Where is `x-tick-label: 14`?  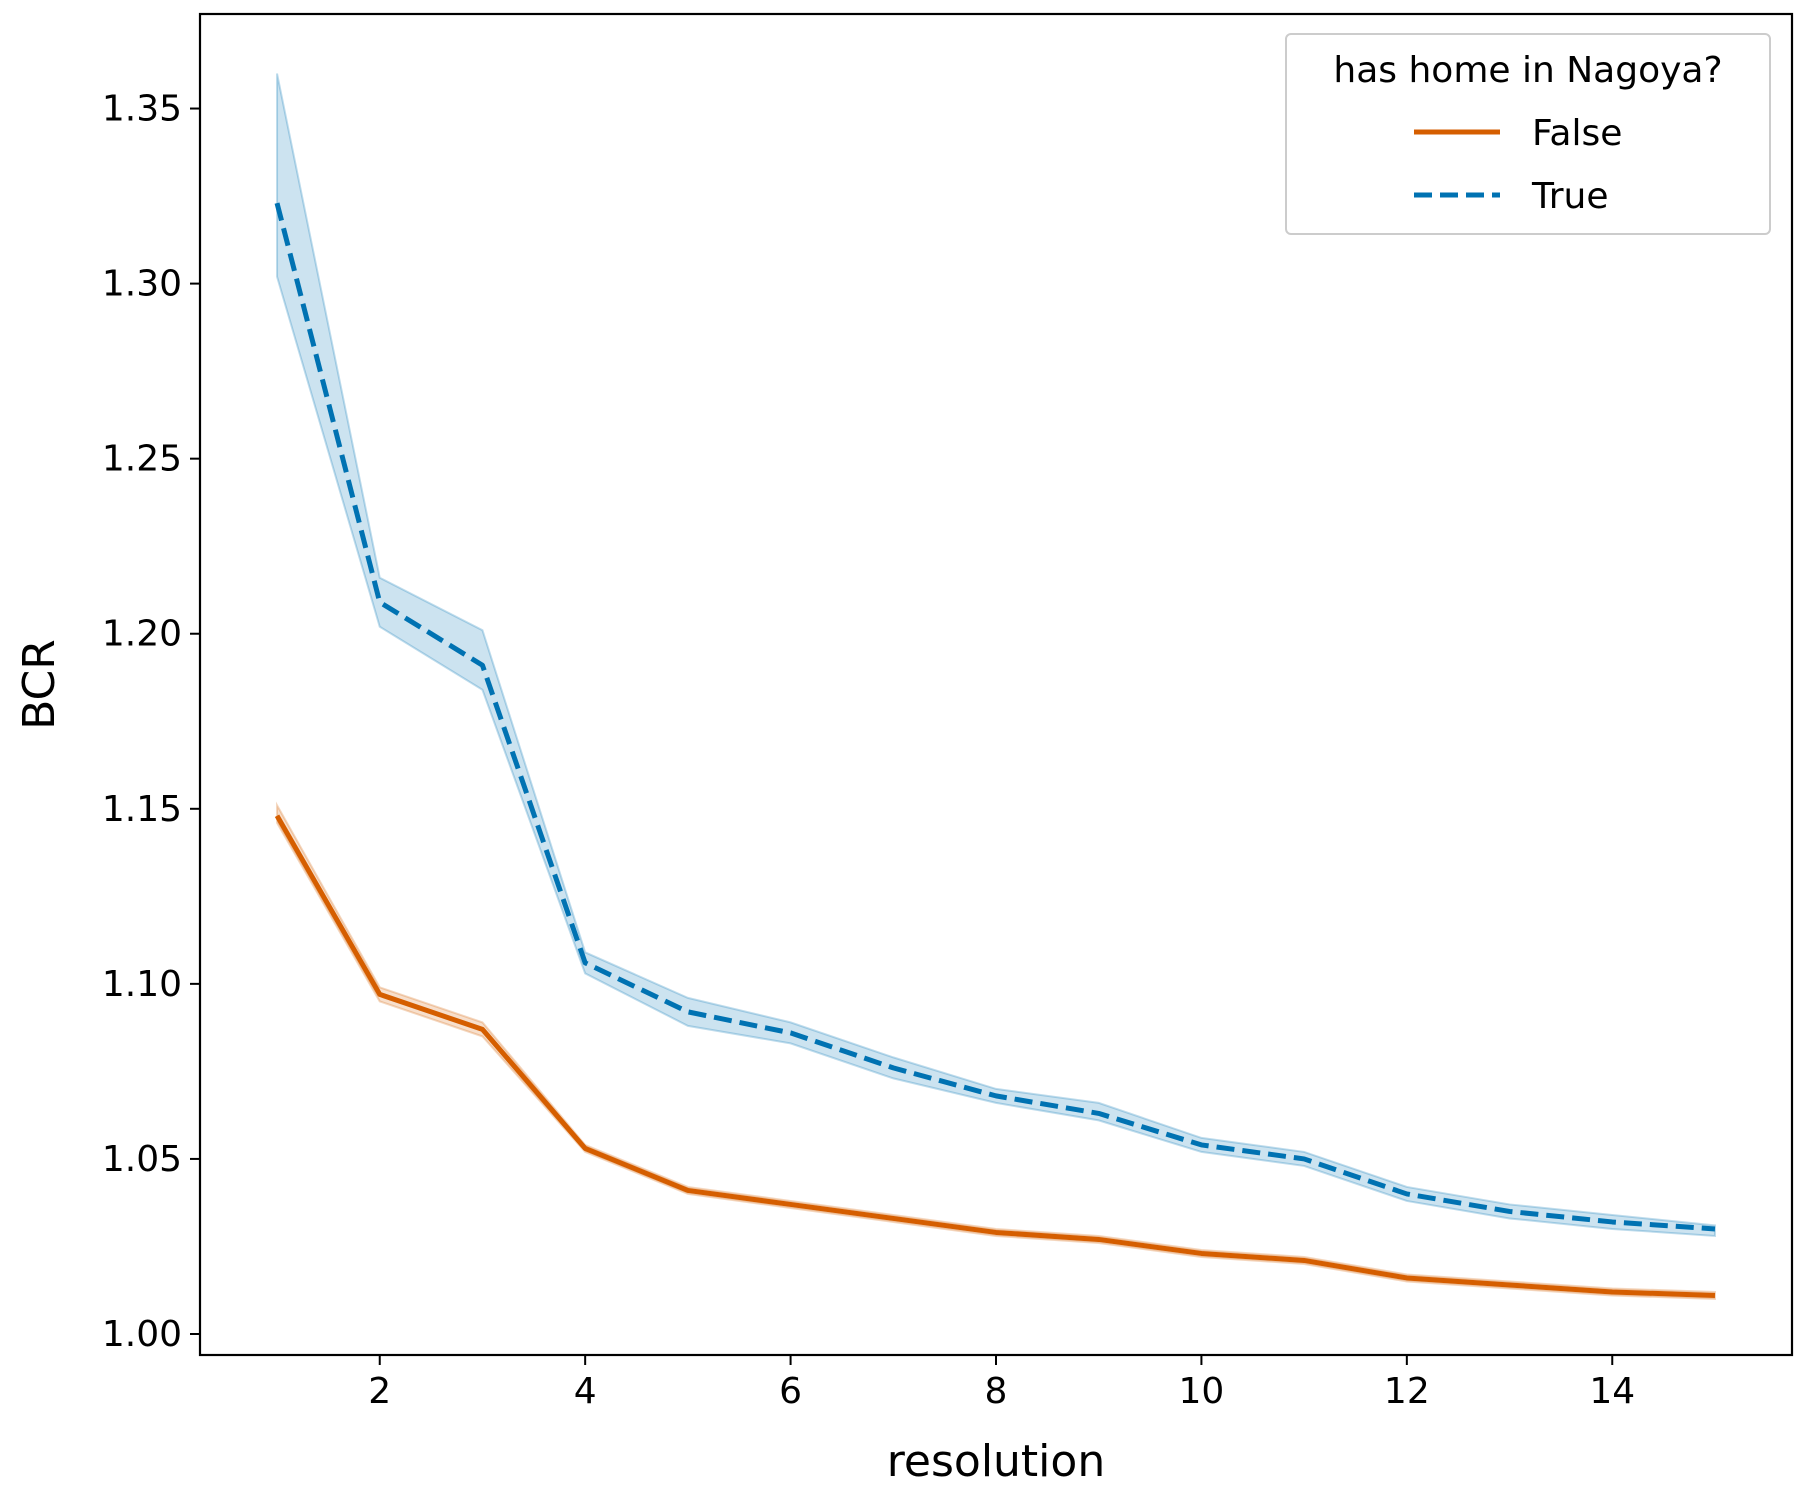 x-tick-label: 14 is located at coordinates (1612, 1391).